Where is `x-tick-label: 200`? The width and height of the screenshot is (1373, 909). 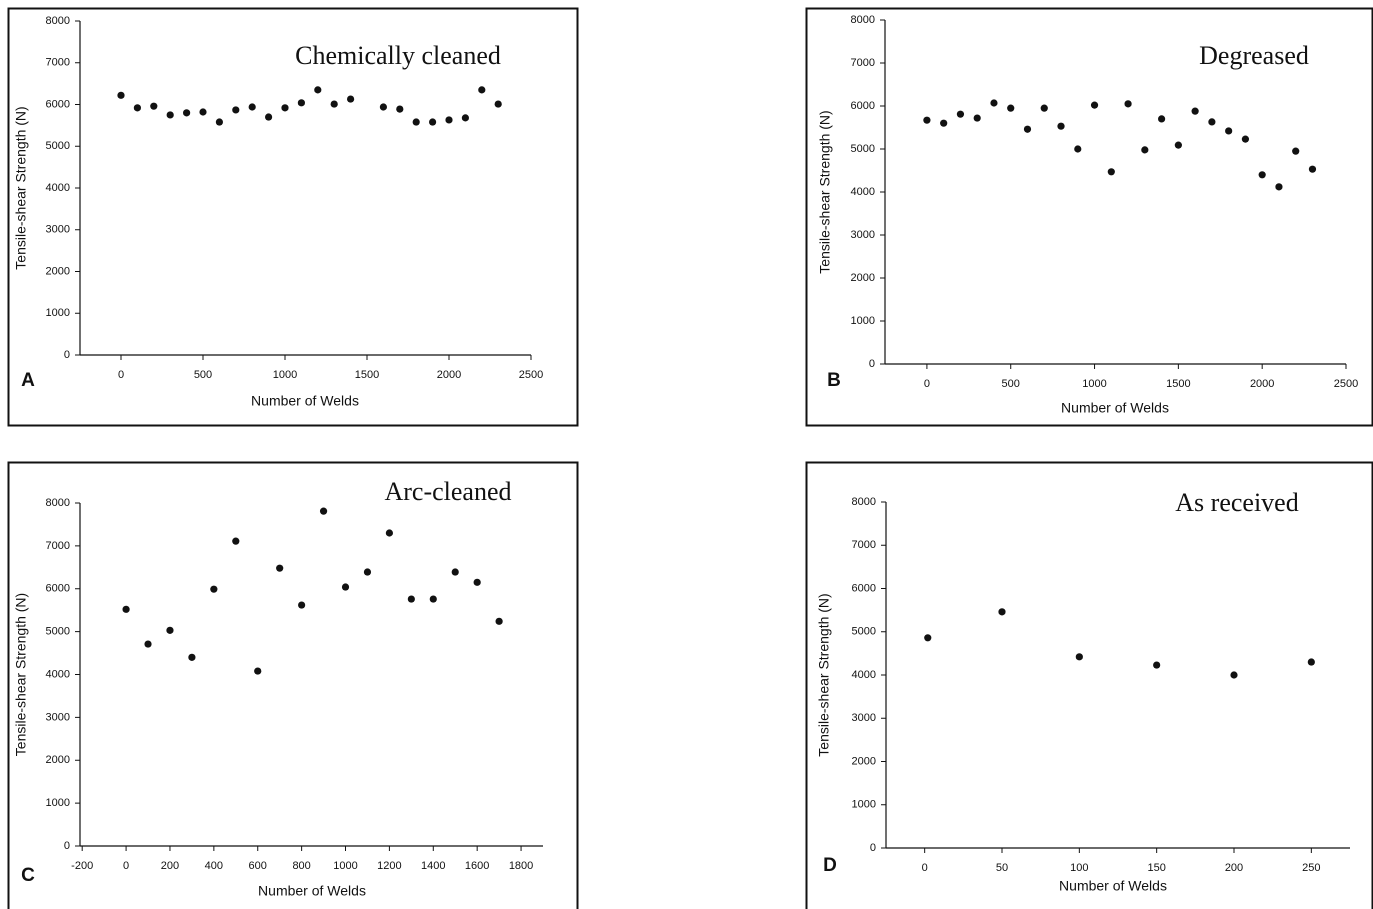 x-tick-label: 200 is located at coordinates (1234, 868).